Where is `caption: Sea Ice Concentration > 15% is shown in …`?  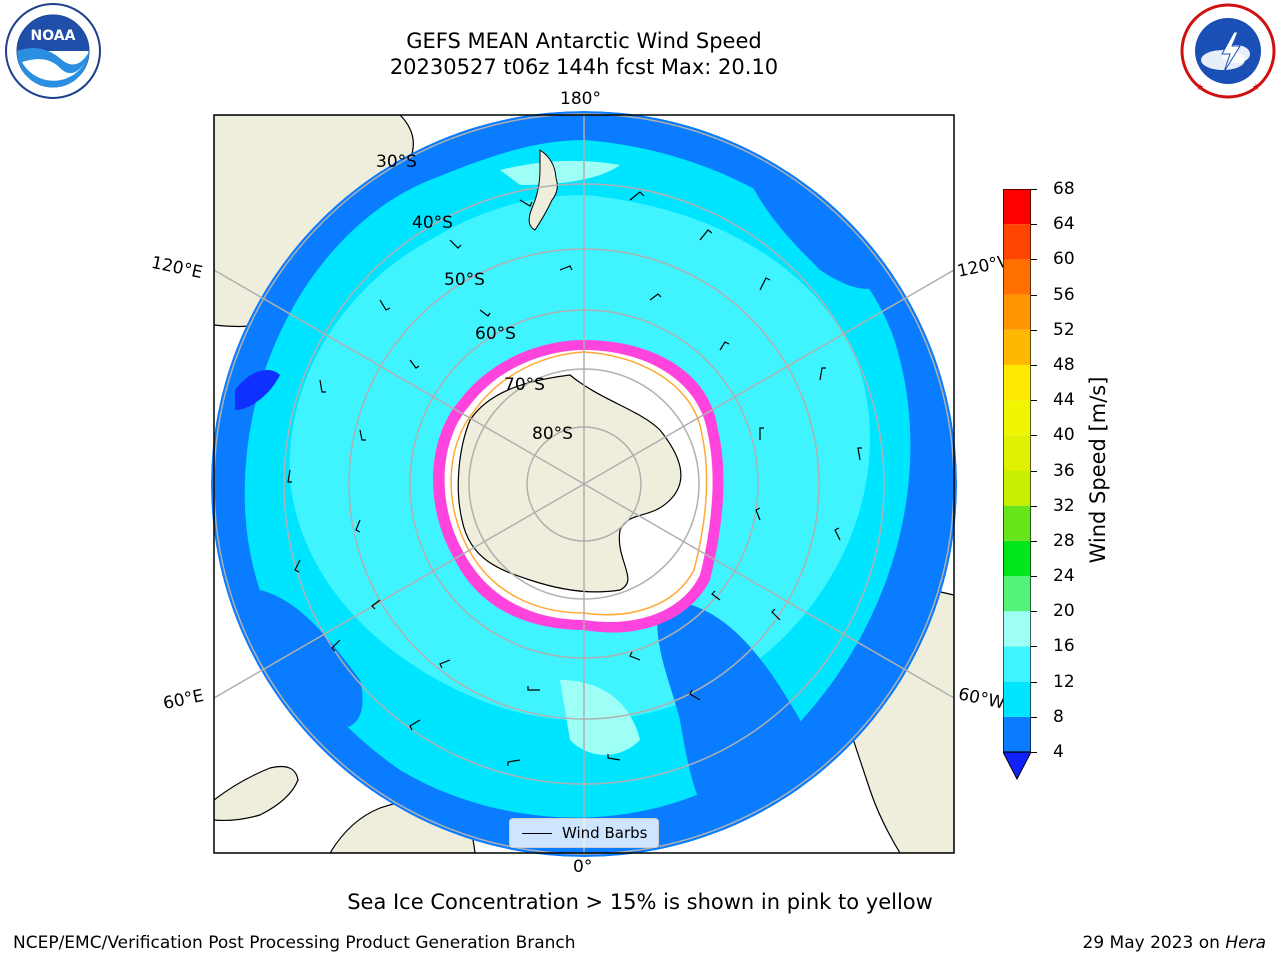
caption: Sea Ice Concentration > 15% is shown in … is located at coordinates (640, 902).